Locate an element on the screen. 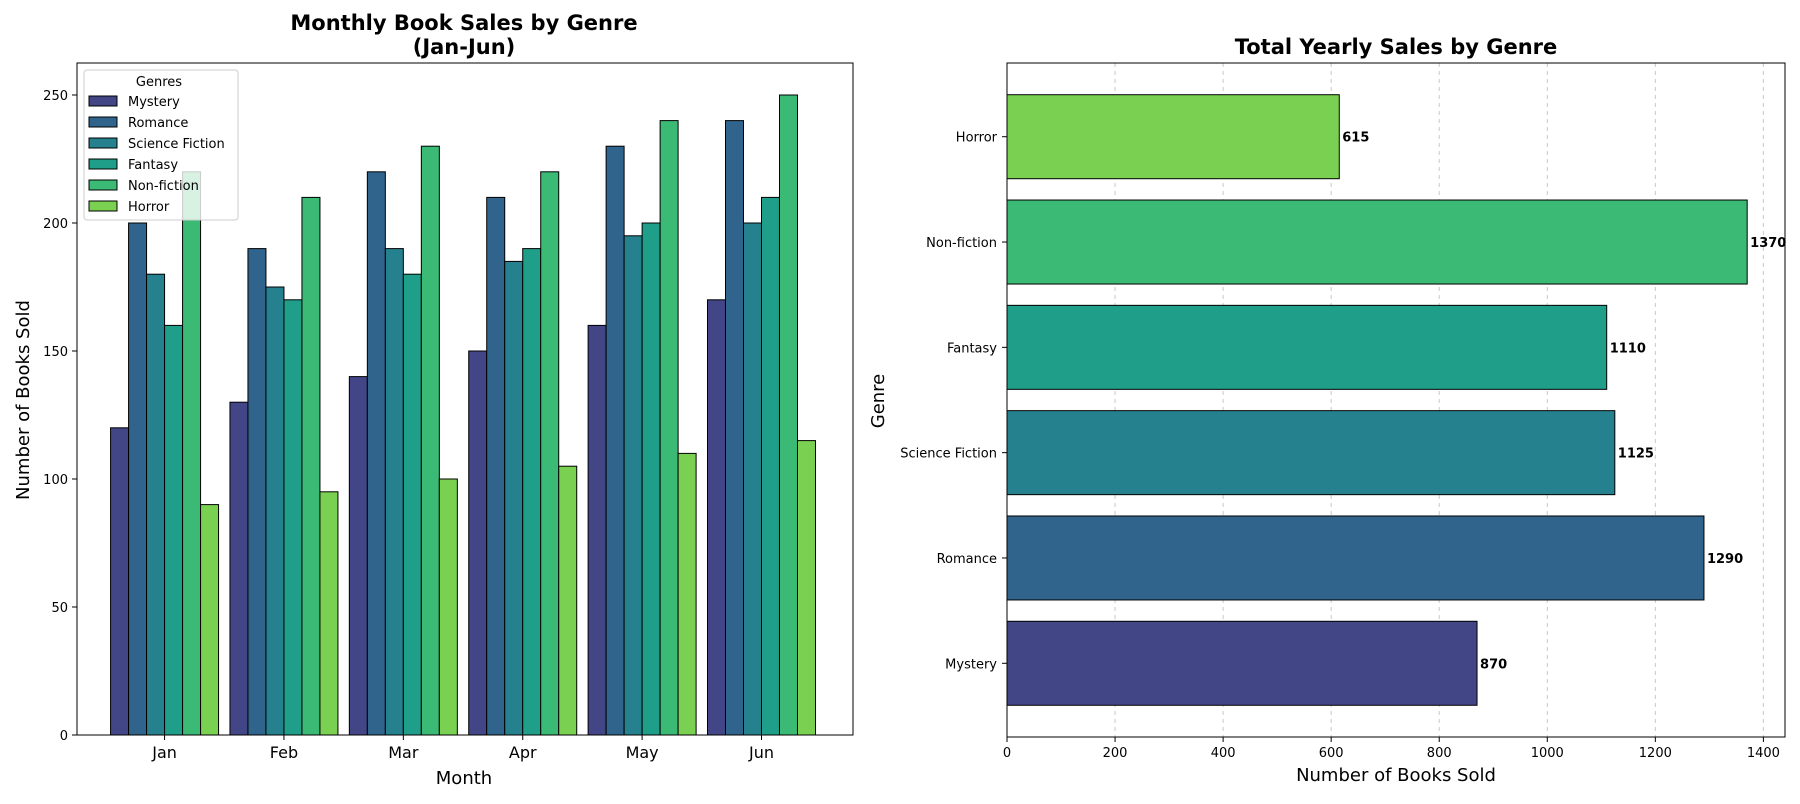  bar-horror is located at coordinates (1173, 137).